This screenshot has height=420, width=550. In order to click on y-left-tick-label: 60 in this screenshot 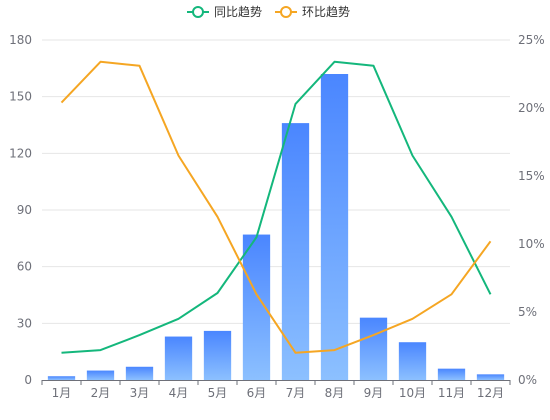, I will do `click(24, 267)`.